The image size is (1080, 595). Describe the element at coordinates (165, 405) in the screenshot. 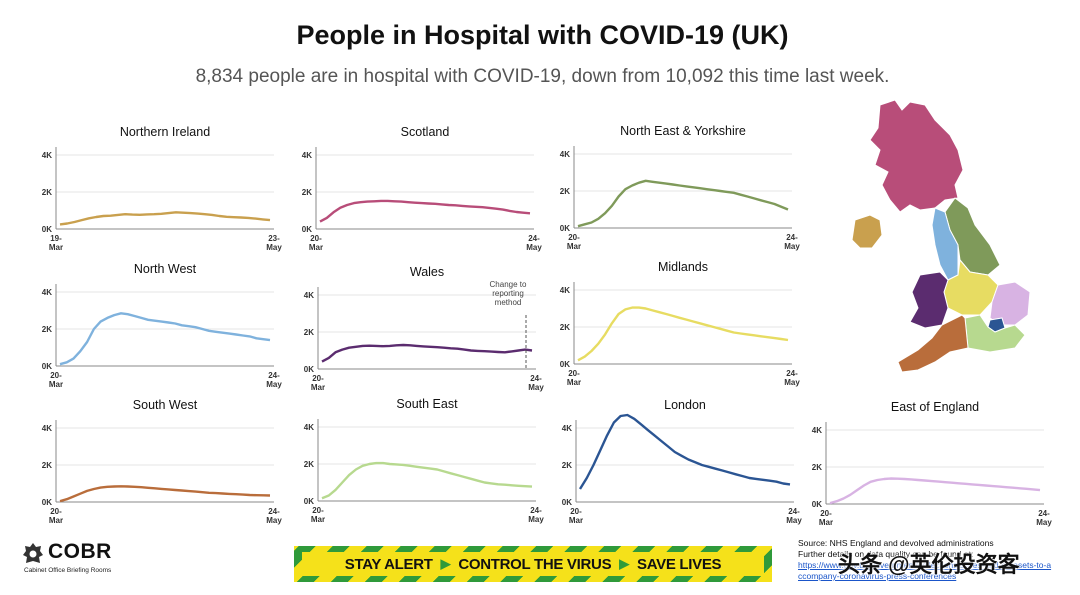

I see `chart-title: South West` at that location.